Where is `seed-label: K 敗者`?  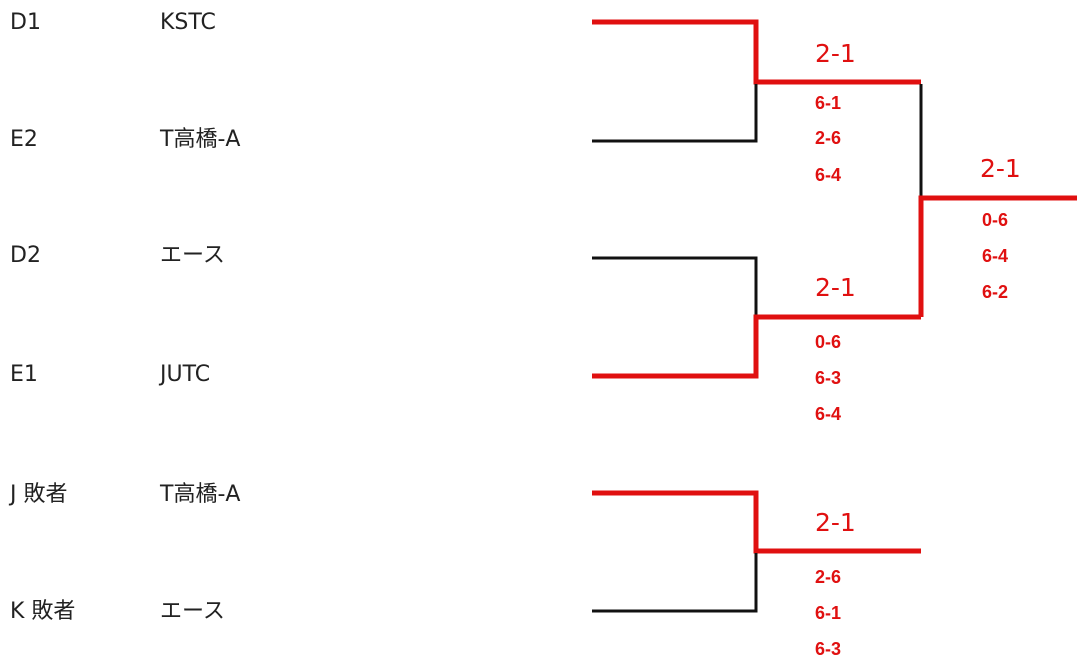 seed-label: K 敗者 is located at coordinates (43, 611).